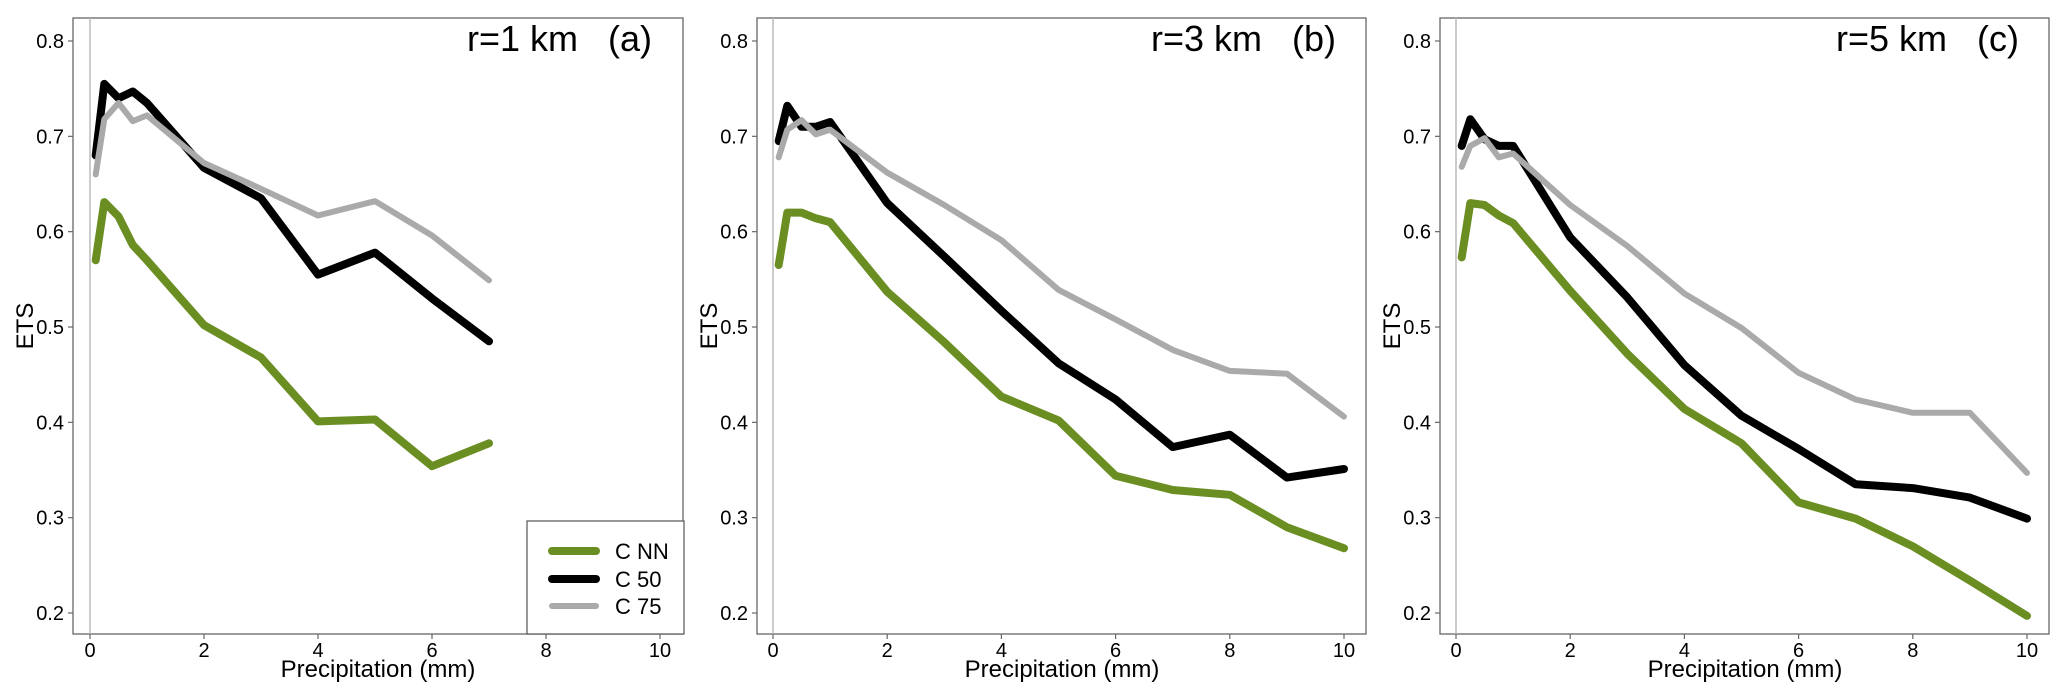  What do you see at coordinates (638, 579) in the screenshot?
I see `legend-label-c-50: C 50` at bounding box center [638, 579].